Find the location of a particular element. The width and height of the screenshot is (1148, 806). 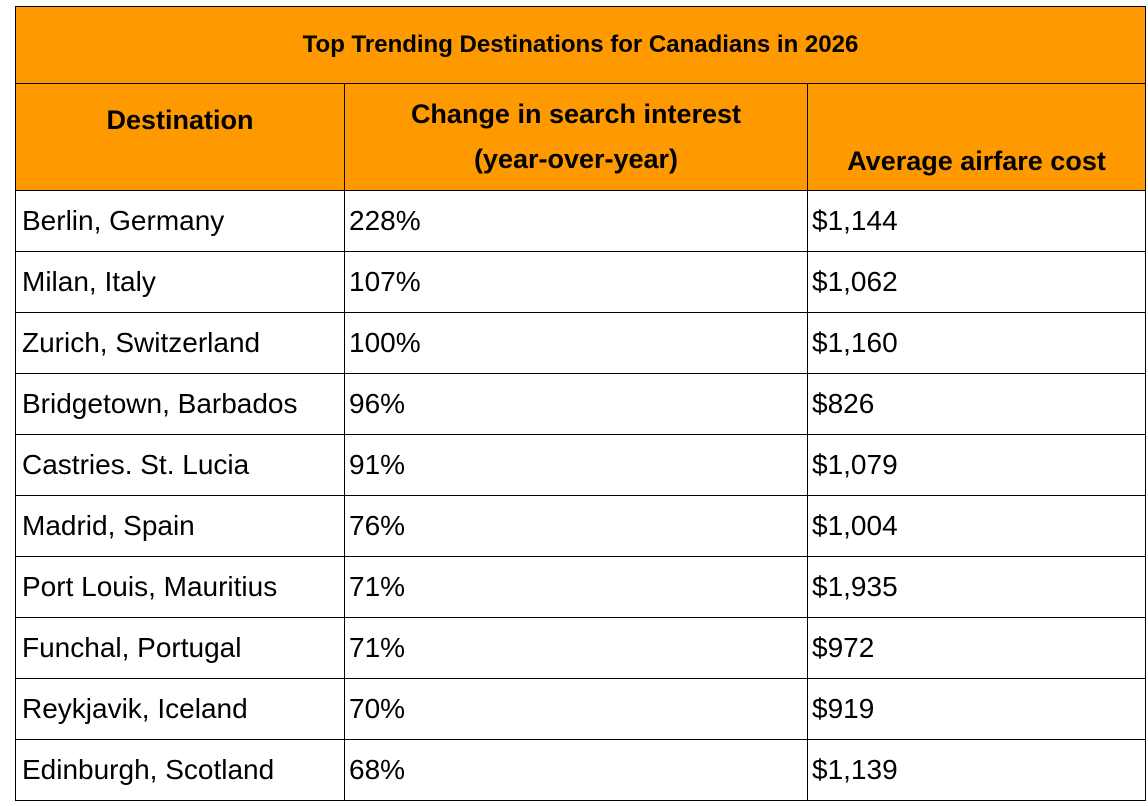

table-row: Port Louis, Mauritius 71% $1,935 is located at coordinates (581, 587).